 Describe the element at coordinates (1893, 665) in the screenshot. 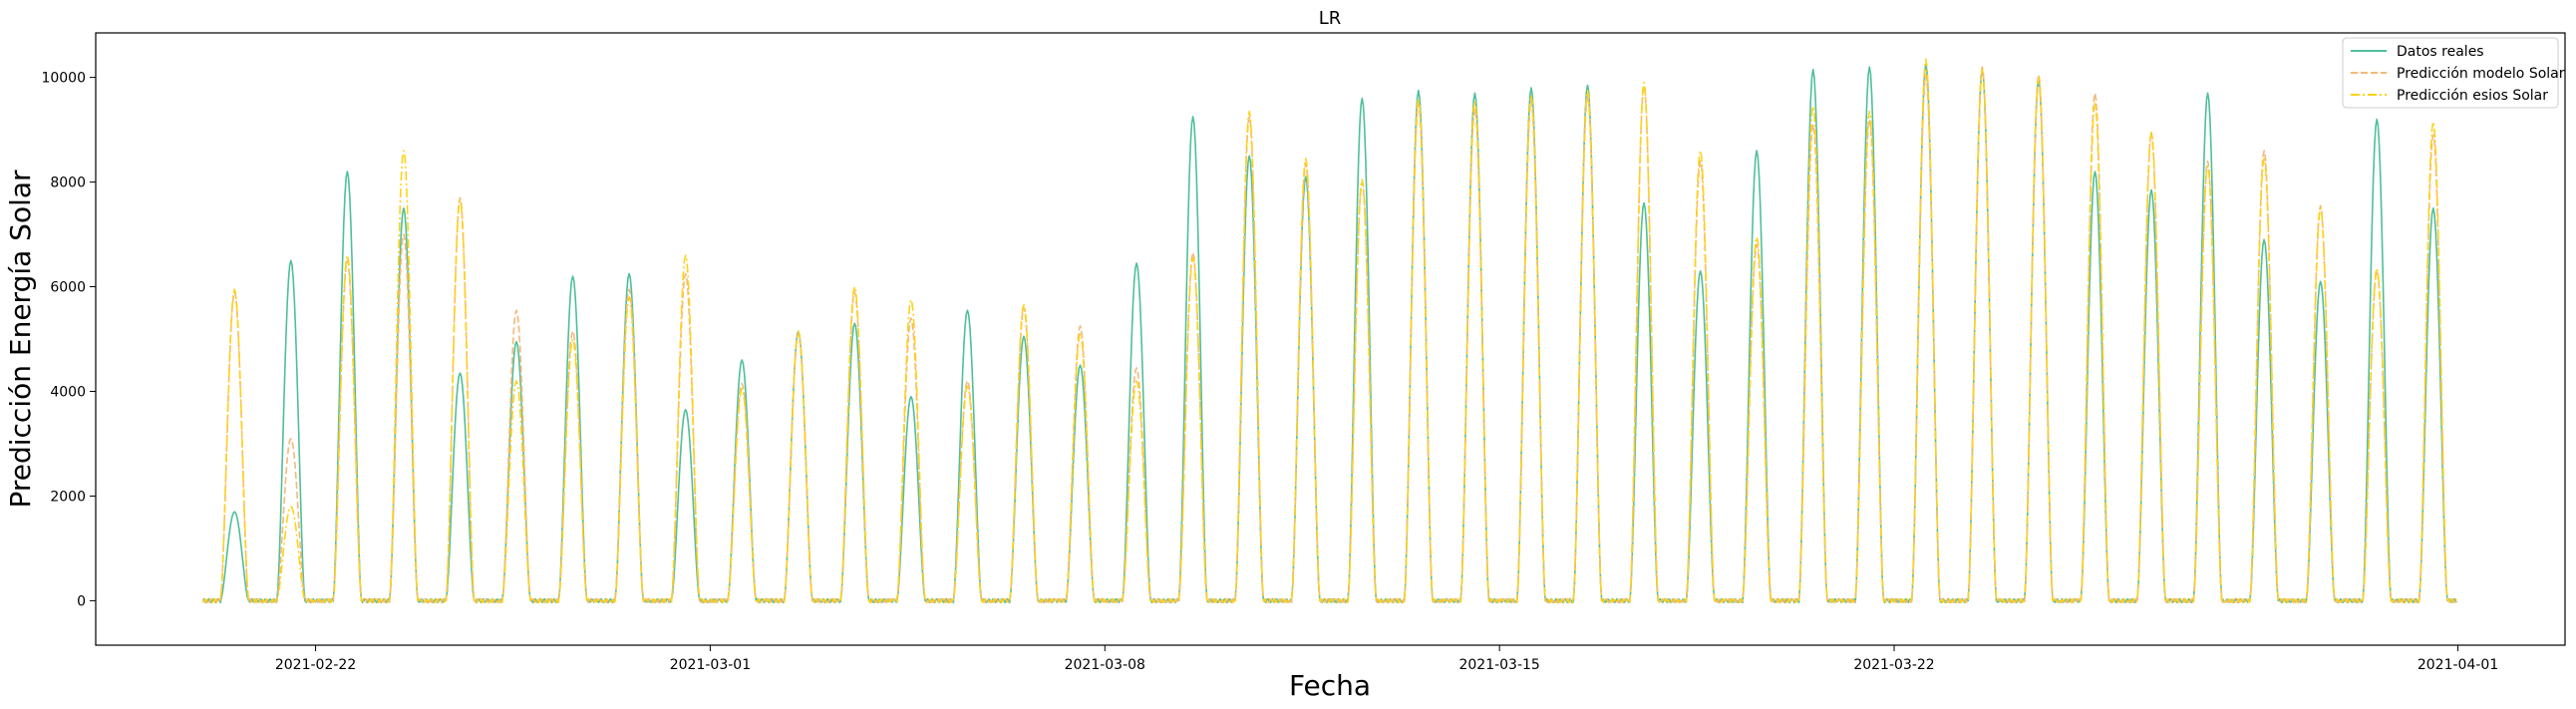

I see `x-tick-label: 2021-03-22` at that location.